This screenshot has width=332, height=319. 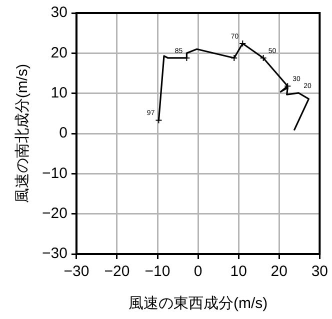 I want to click on y-tick-label: 20, so click(x=59, y=53).